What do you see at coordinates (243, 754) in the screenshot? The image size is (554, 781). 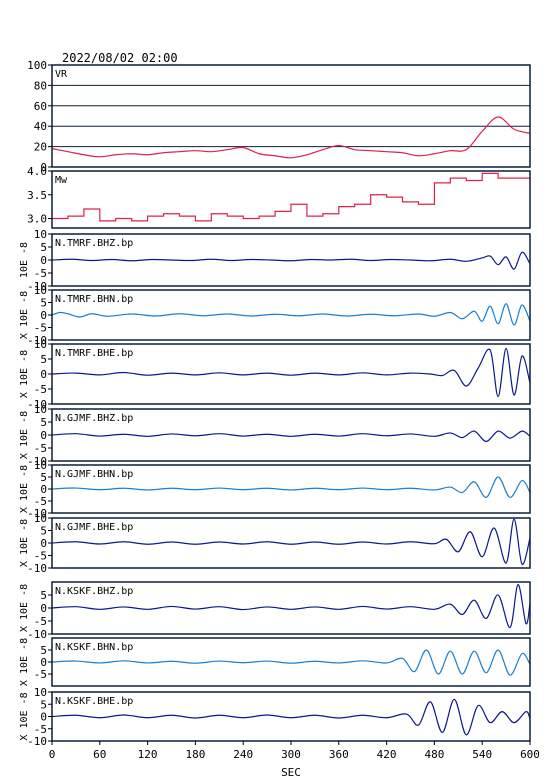 I see `x-tick-label: 240` at bounding box center [243, 754].